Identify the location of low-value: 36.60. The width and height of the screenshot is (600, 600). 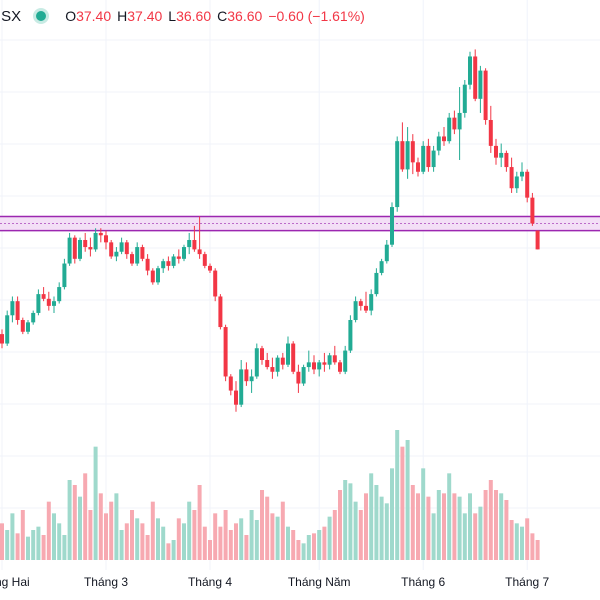
(194, 16).